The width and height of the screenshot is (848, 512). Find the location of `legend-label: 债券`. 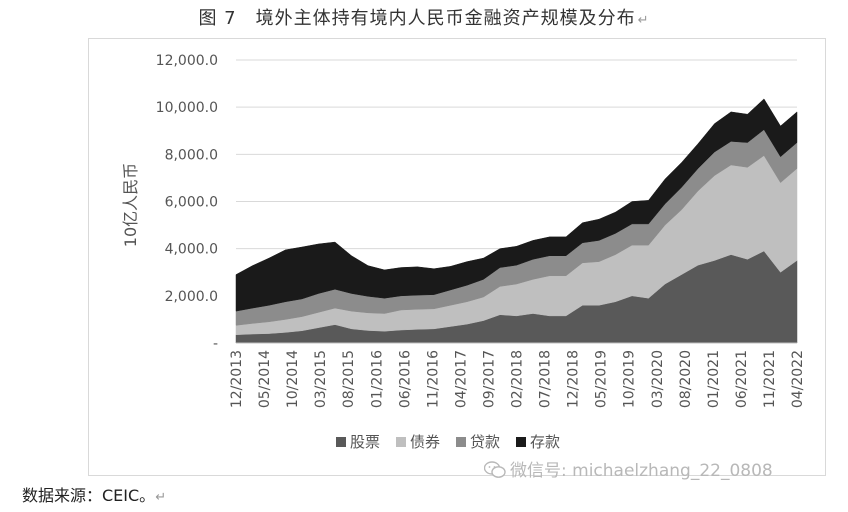

legend-label: 债券 is located at coordinates (425, 442).